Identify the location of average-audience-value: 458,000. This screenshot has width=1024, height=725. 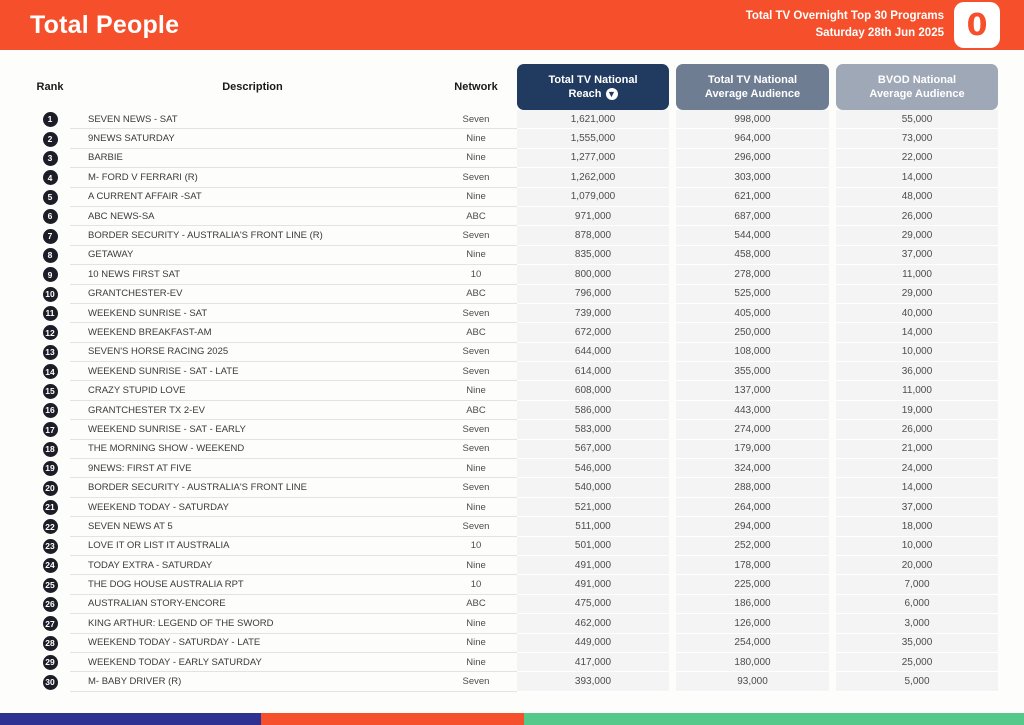
(752, 255).